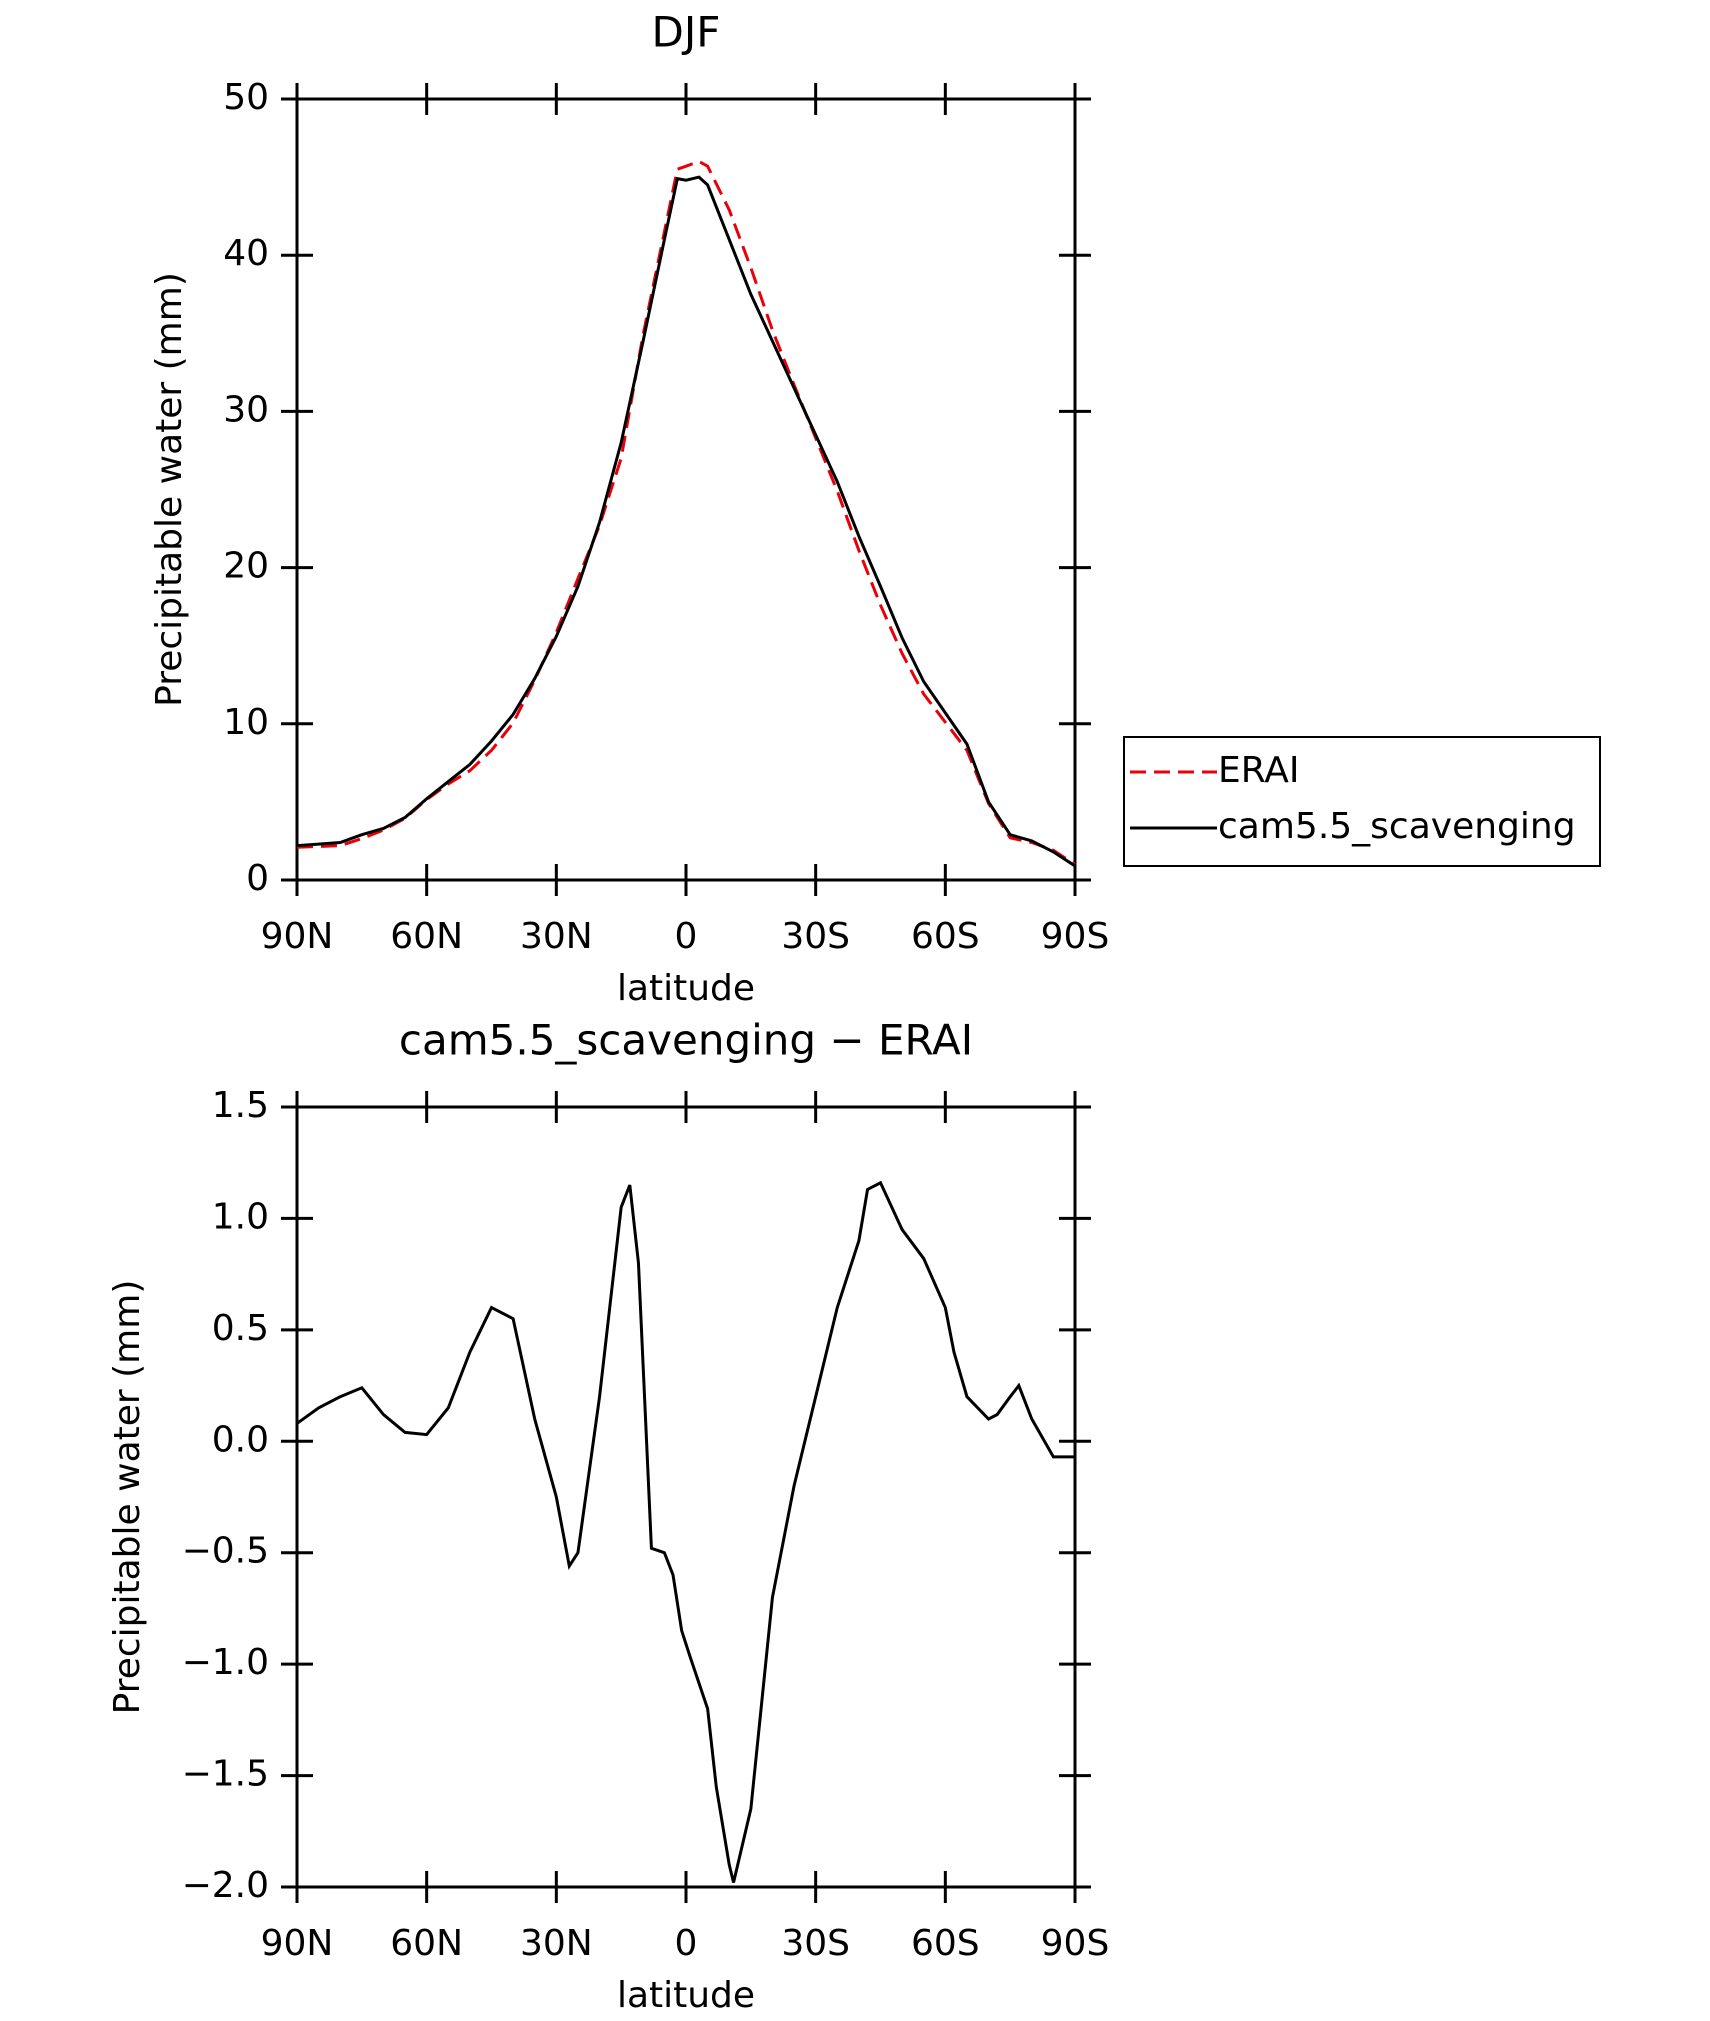 The height and width of the screenshot is (2021, 1710). I want to click on y-tick-label: 1.0, so click(240, 1216).